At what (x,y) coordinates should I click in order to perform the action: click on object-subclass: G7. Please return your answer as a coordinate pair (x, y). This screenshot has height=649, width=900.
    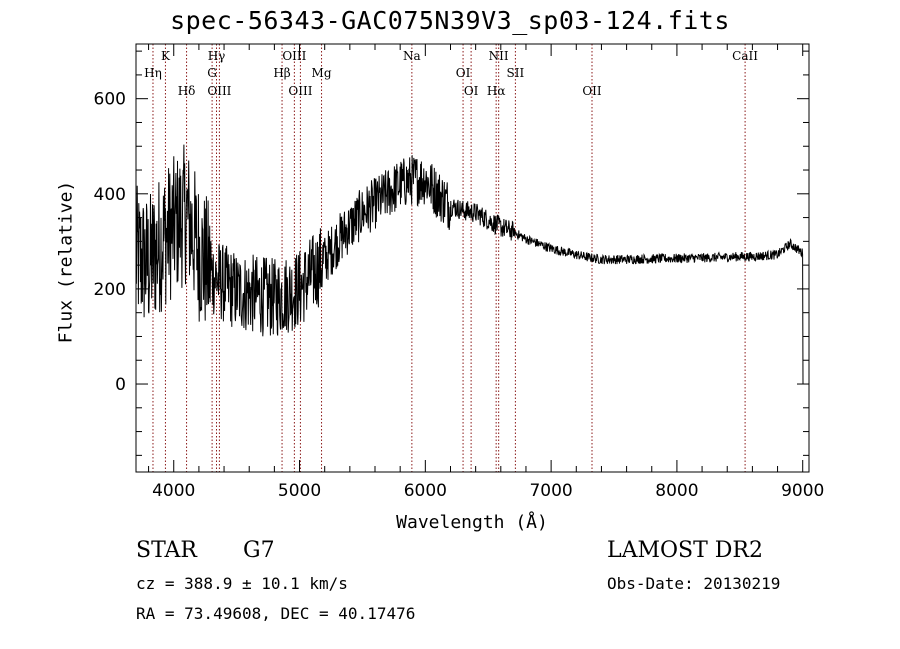
    Looking at the image, I should click on (259, 550).